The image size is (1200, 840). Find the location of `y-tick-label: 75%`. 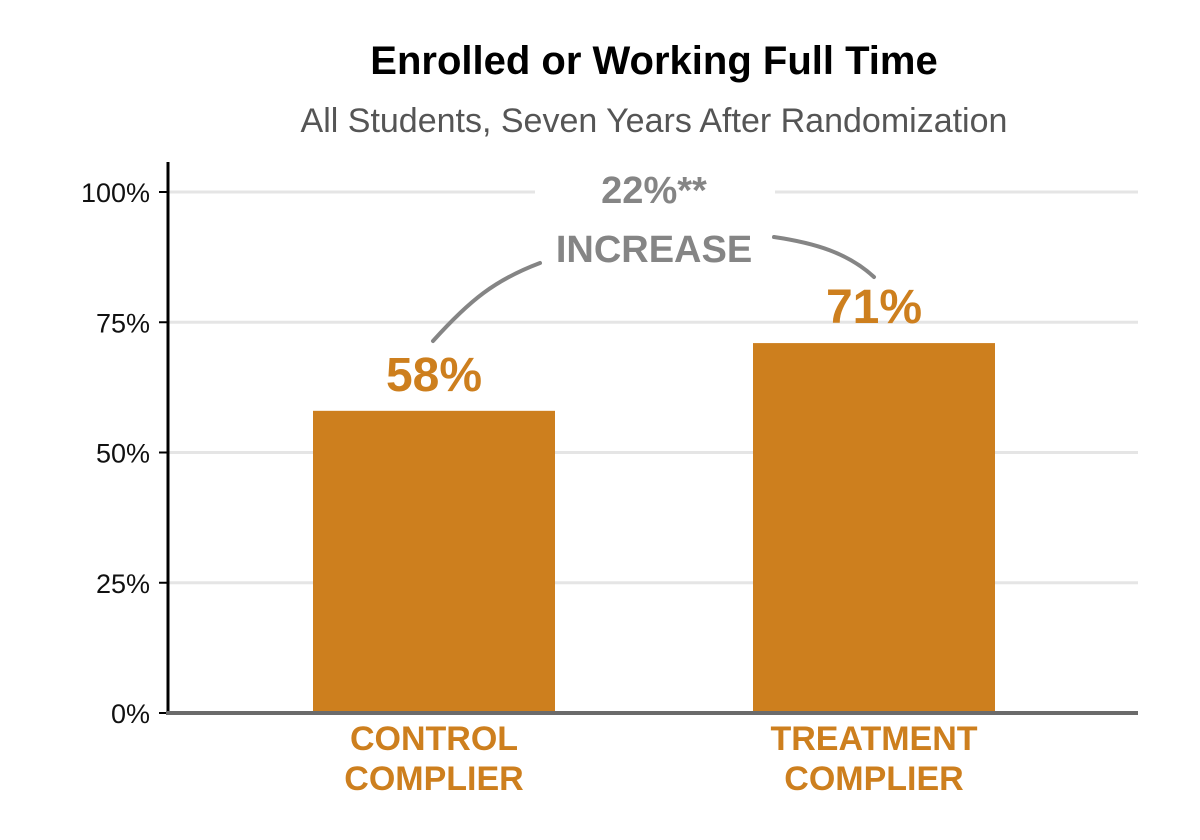

y-tick-label: 75% is located at coordinates (123, 323).